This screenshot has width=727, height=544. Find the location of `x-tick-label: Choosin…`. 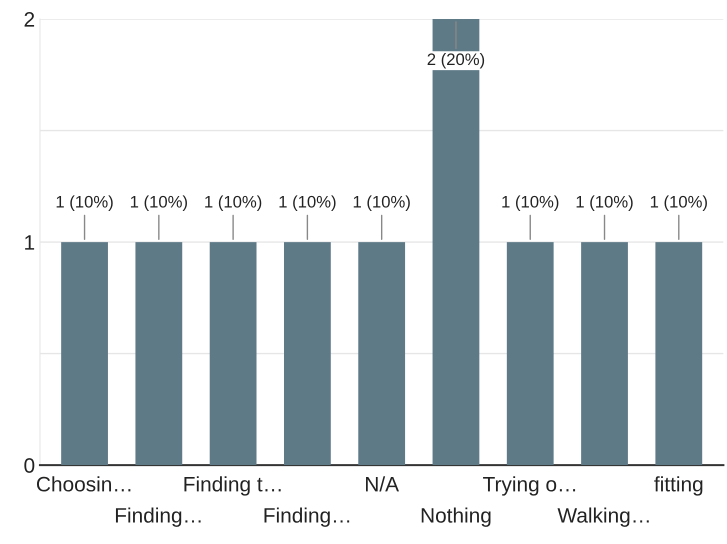

x-tick-label: Choosin… is located at coordinates (83, 484).